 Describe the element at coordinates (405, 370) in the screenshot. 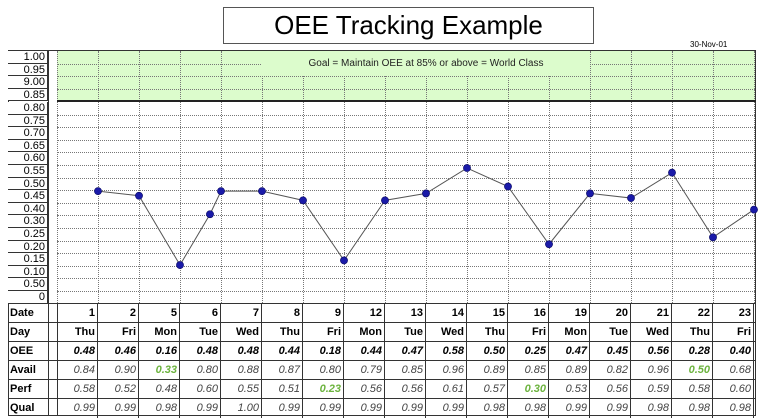

I see `table-cell: 0.85` at that location.